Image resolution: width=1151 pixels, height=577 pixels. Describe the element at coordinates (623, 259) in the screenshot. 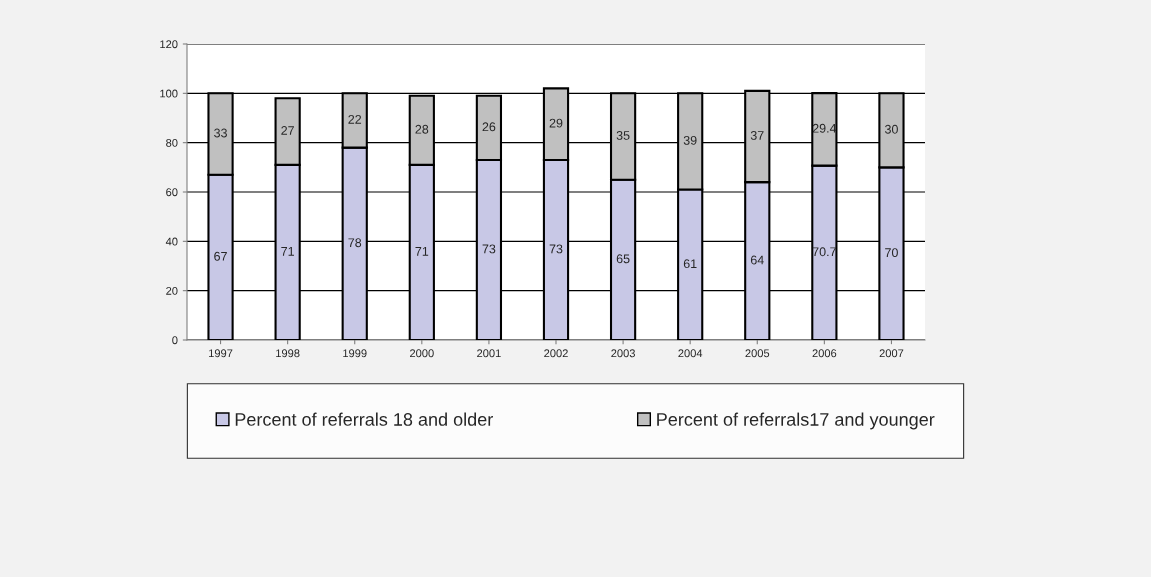

I see `data-label: 65` at that location.